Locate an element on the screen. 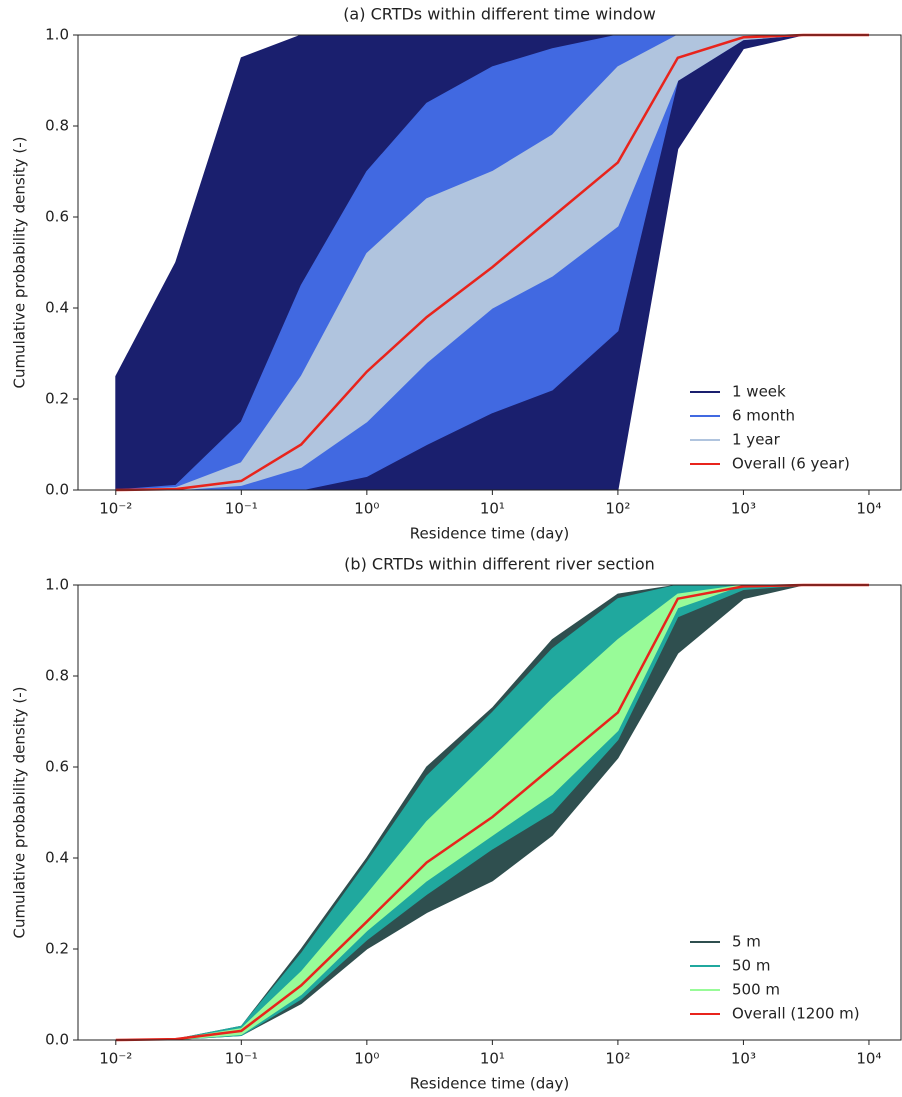  chart-title: (a) CRTDs within different time window is located at coordinates (499, 14).